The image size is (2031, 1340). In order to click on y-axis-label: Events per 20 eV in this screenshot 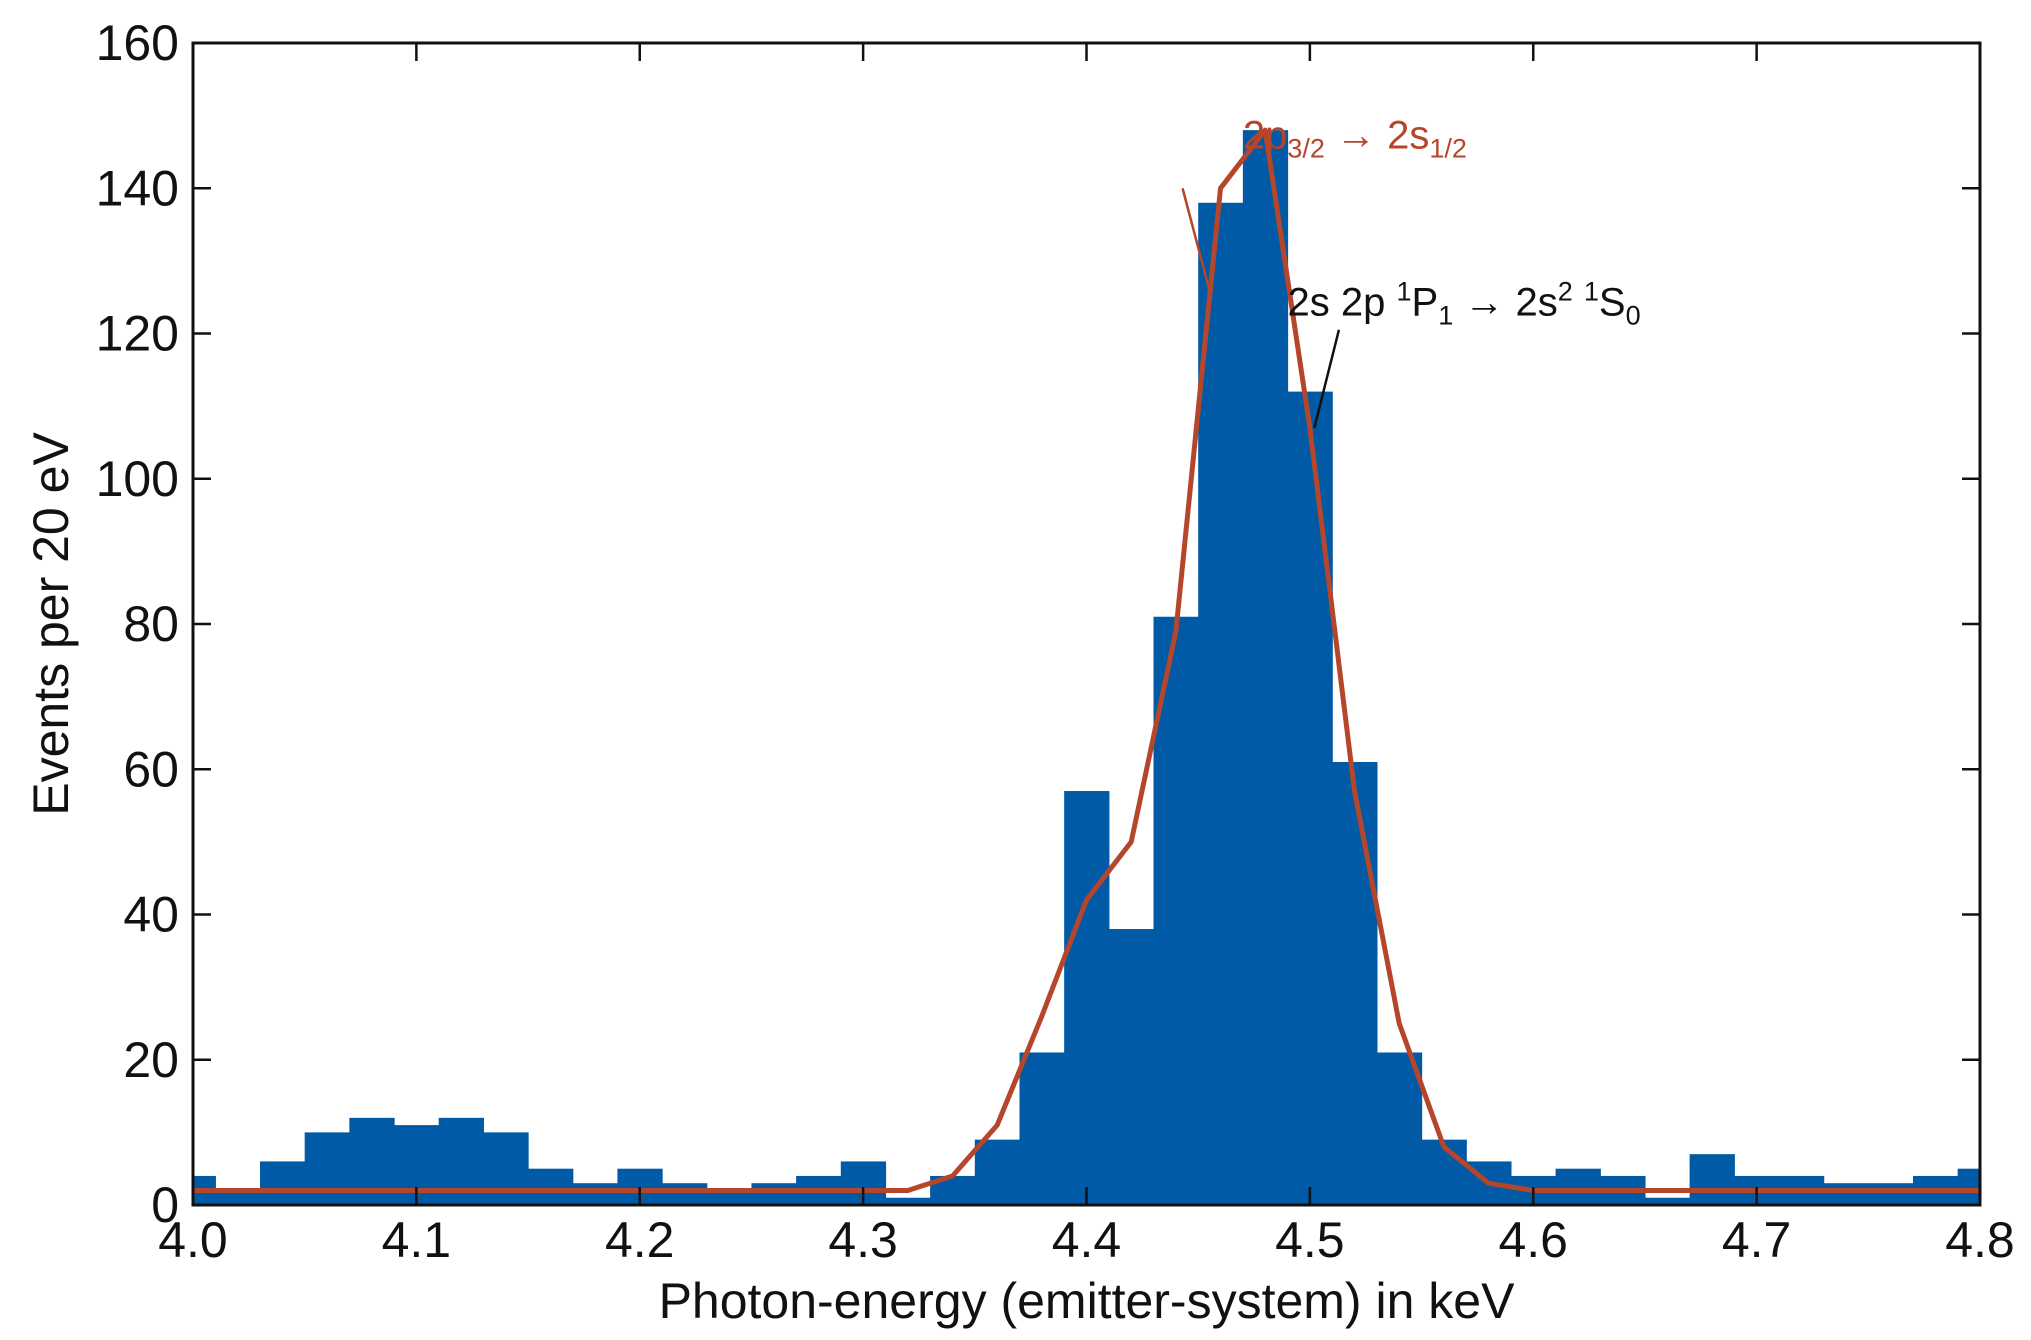, I will do `click(51, 624)`.